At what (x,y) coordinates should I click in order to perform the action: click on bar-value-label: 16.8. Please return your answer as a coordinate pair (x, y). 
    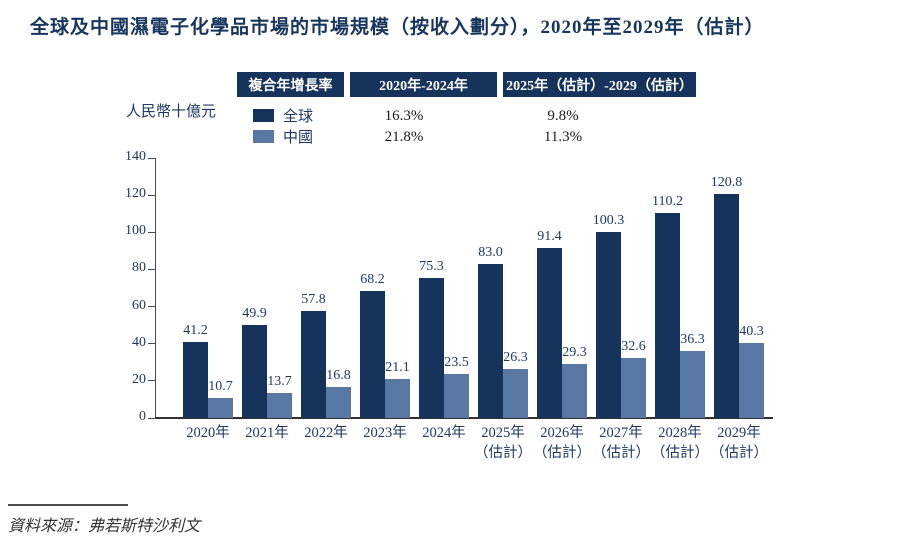
    Looking at the image, I should click on (338, 375).